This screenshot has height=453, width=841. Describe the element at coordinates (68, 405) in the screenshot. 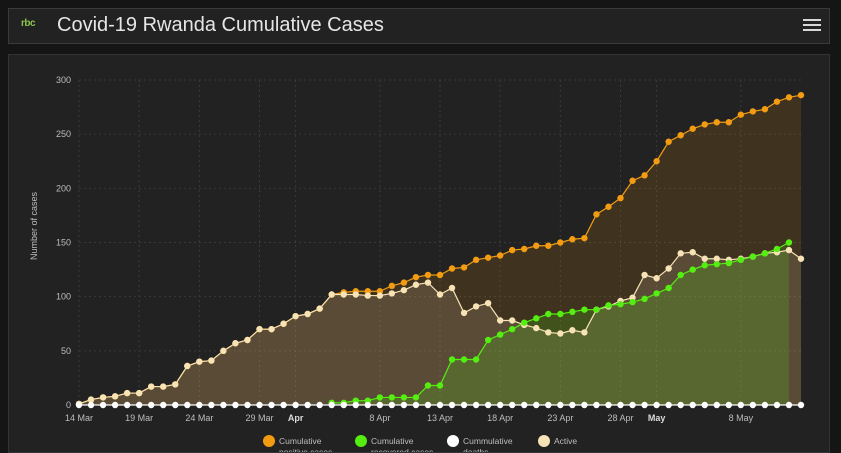

I see `y-tick-label: 0` at that location.